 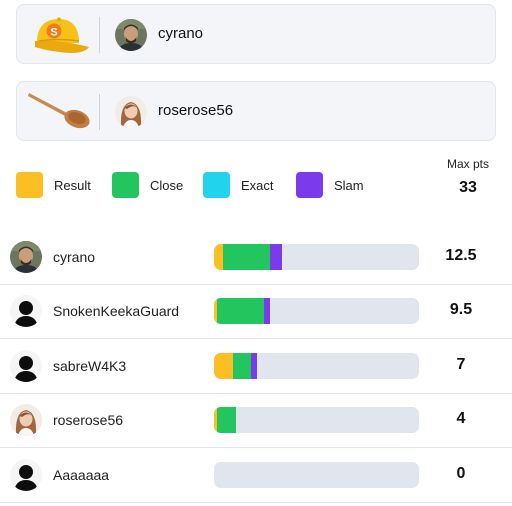 What do you see at coordinates (216, 185) in the screenshot?
I see `legend-swatch-exact` at bounding box center [216, 185].